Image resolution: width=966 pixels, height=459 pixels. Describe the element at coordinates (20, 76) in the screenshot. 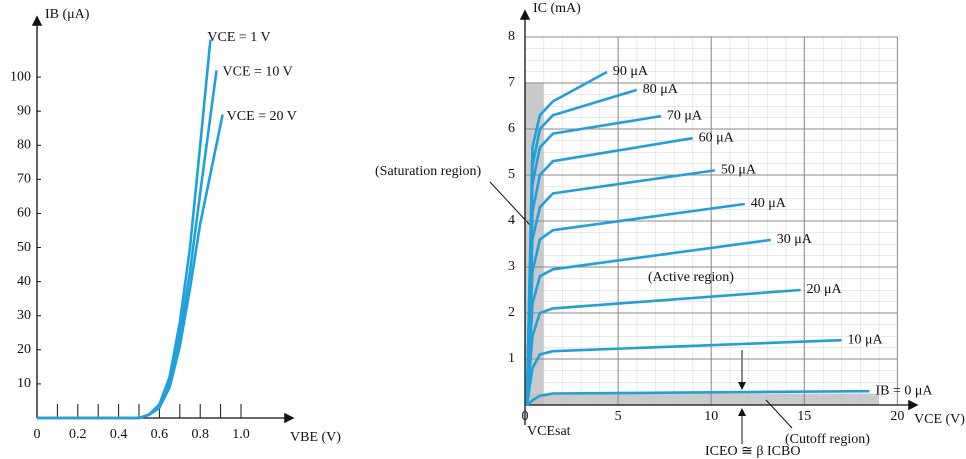

I see `y-tick-label: 100` at that location.